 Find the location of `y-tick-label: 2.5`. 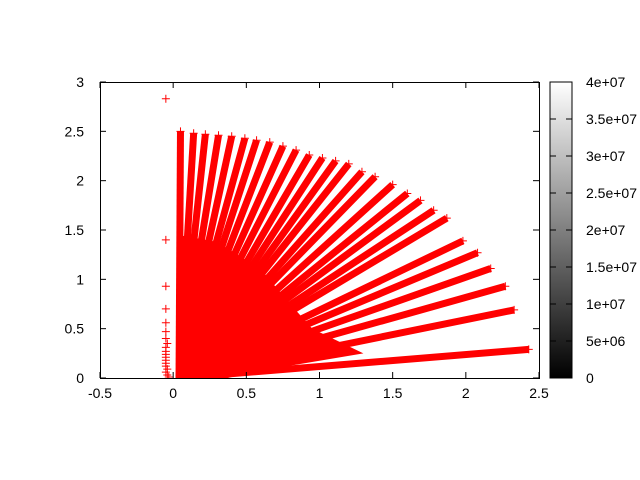

y-tick-label: 2.5 is located at coordinates (75, 131).